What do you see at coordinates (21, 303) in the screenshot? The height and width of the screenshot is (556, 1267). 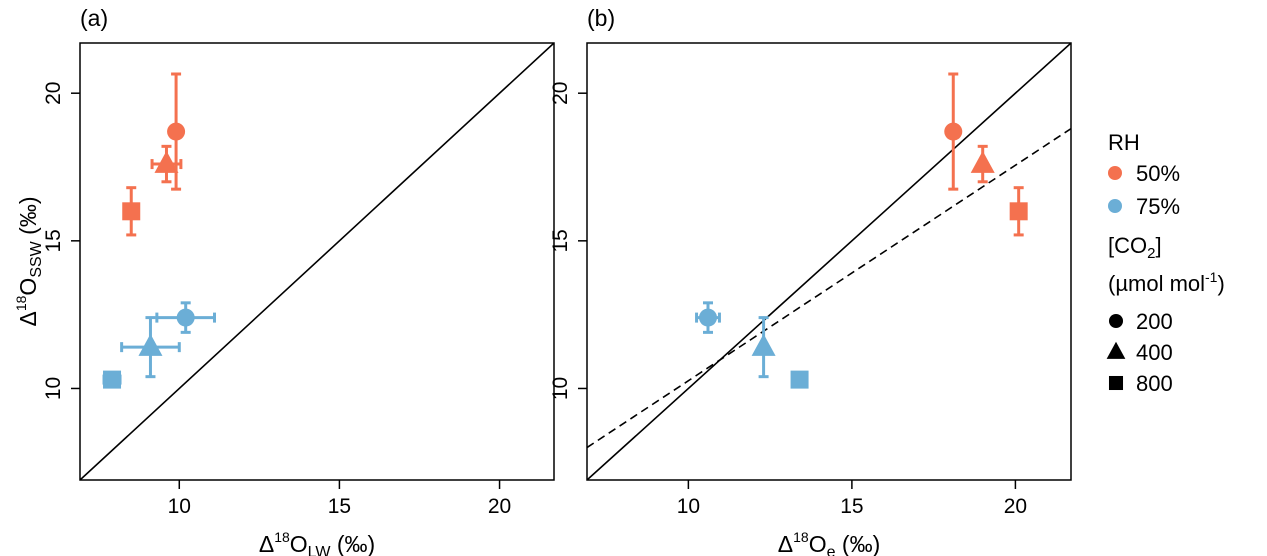 I see `y-axis-title-sup: 18` at bounding box center [21, 303].